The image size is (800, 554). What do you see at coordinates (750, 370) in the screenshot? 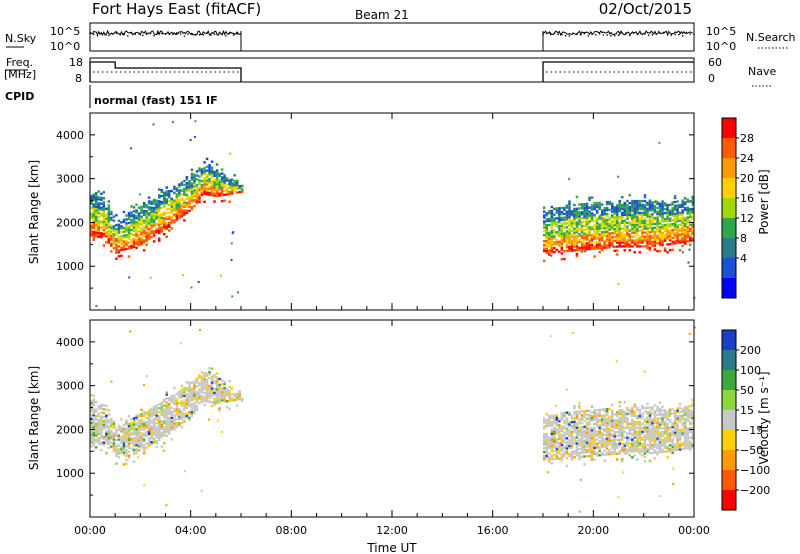
I see `velocity-colorbar-tick-label: 100` at bounding box center [750, 370].